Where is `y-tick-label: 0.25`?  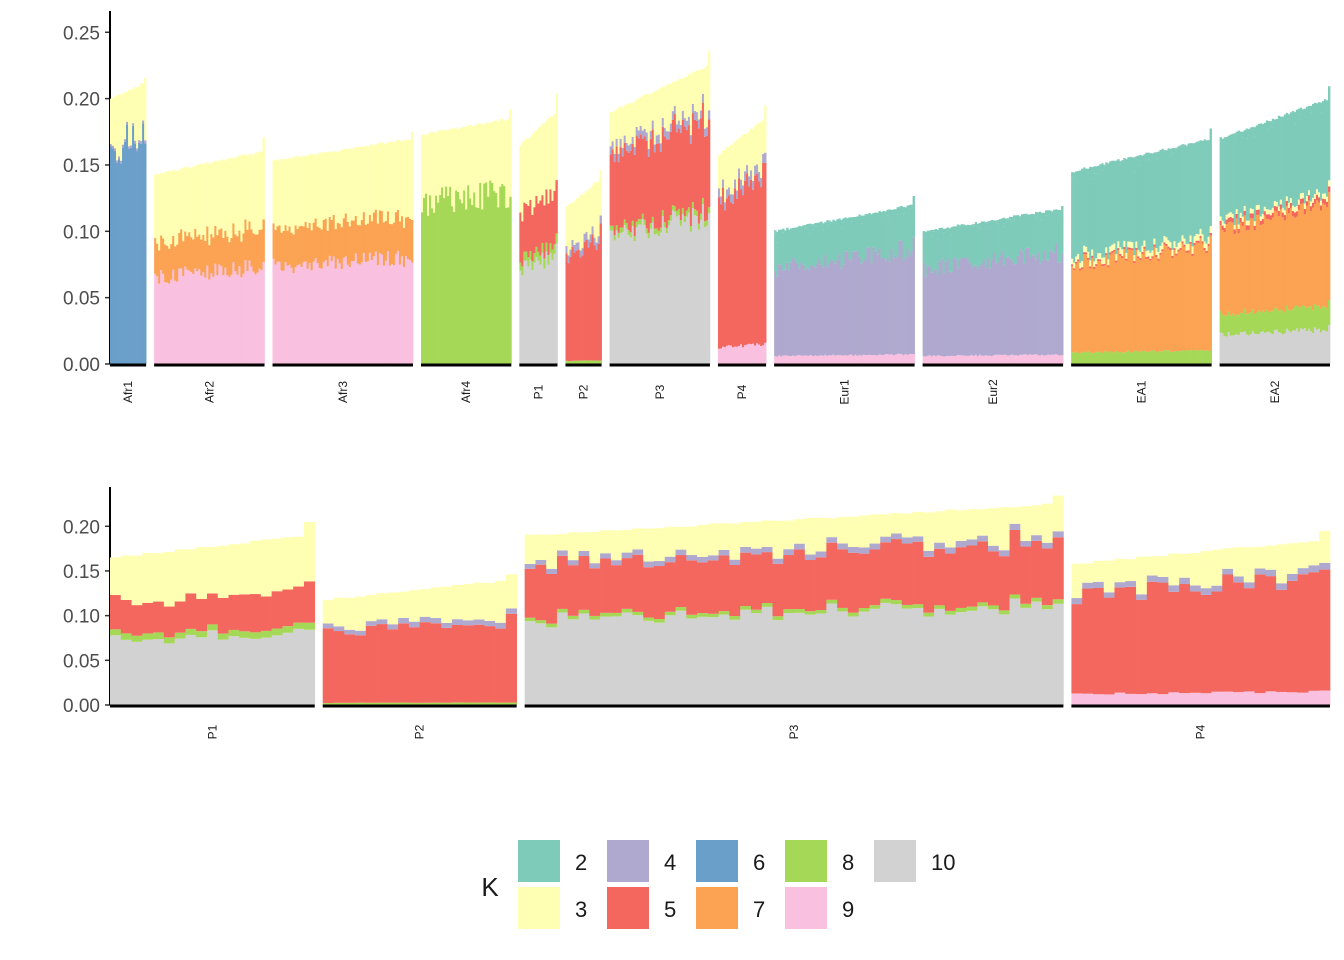
y-tick-label: 0.25 is located at coordinates (81, 33).